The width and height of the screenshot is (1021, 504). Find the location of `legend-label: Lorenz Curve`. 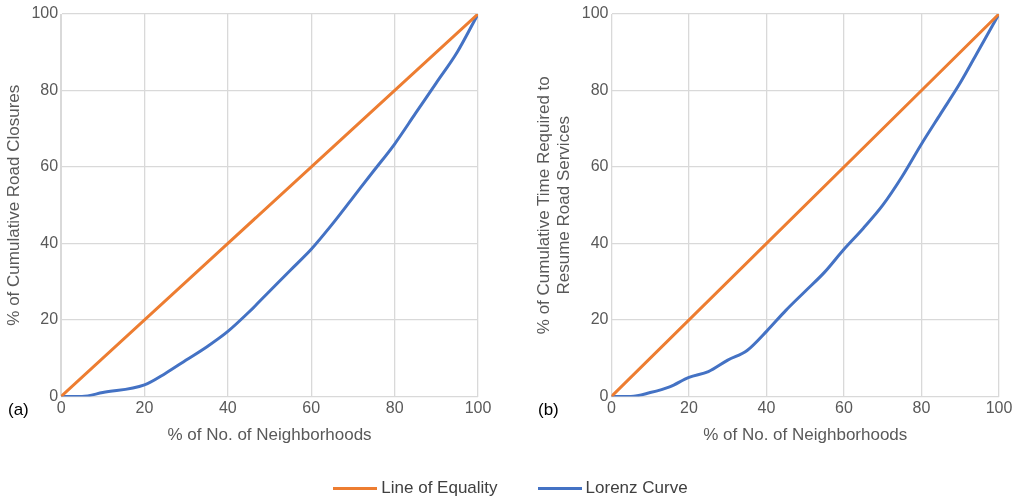

legend-label: Lorenz Curve is located at coordinates (636, 488).